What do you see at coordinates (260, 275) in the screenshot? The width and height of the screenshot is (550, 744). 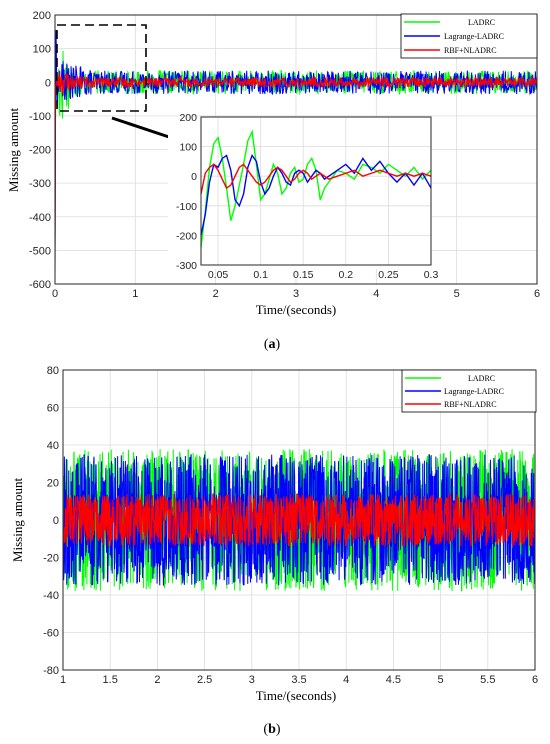 I see `x-tick-label: 0.1` at bounding box center [260, 275].